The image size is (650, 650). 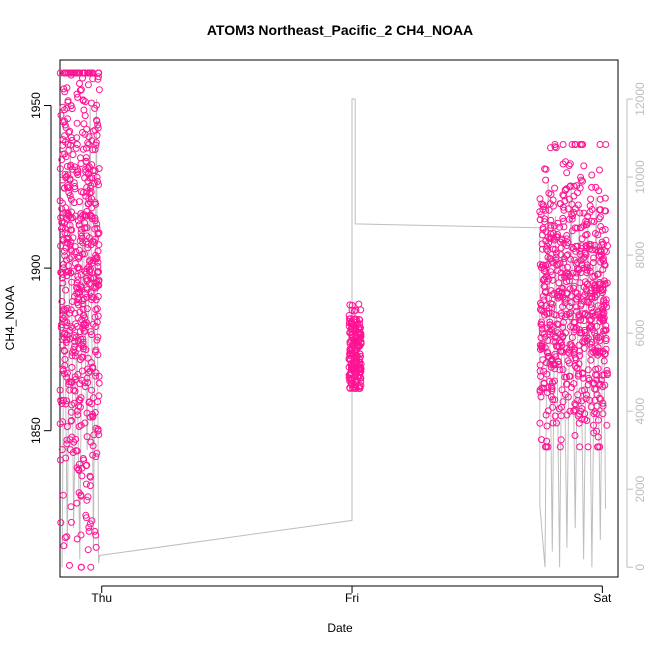 I want to click on right-axis-tick-label: 4000, so click(x=640, y=410).